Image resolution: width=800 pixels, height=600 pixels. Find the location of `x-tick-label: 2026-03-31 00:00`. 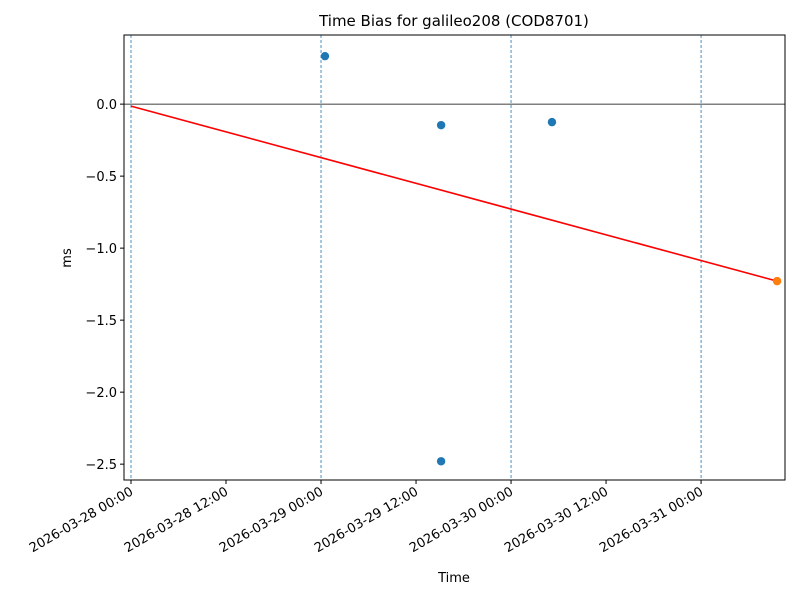

x-tick-label: 2026-03-31 00:00 is located at coordinates (651, 520).